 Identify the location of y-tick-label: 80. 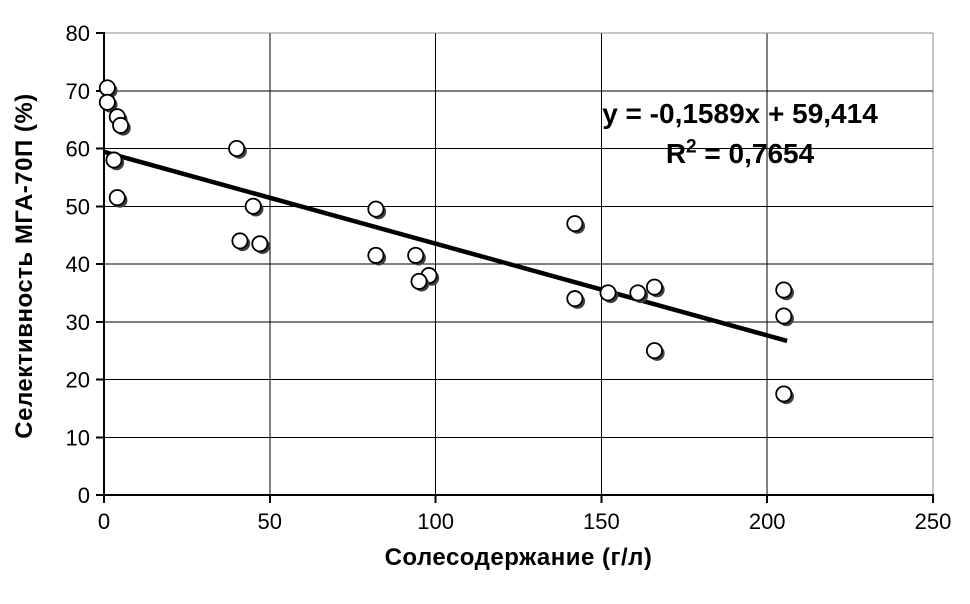
(78, 33).